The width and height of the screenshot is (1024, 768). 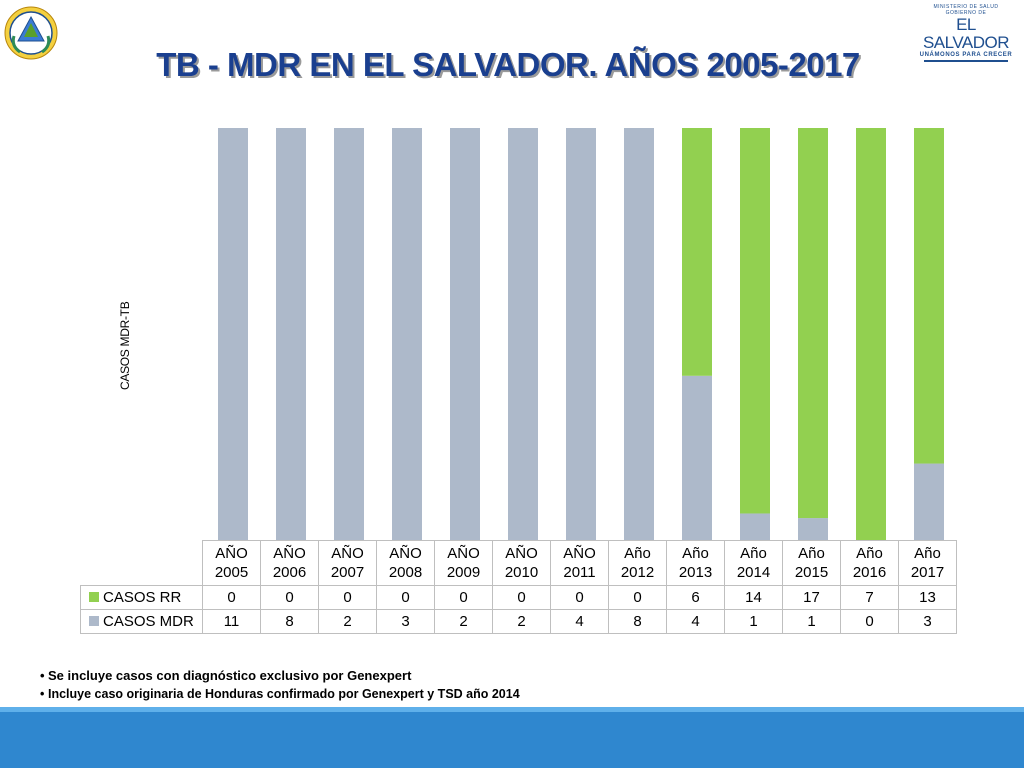 I want to click on data-label-mdr-2013: 4, so click(x=695, y=621).